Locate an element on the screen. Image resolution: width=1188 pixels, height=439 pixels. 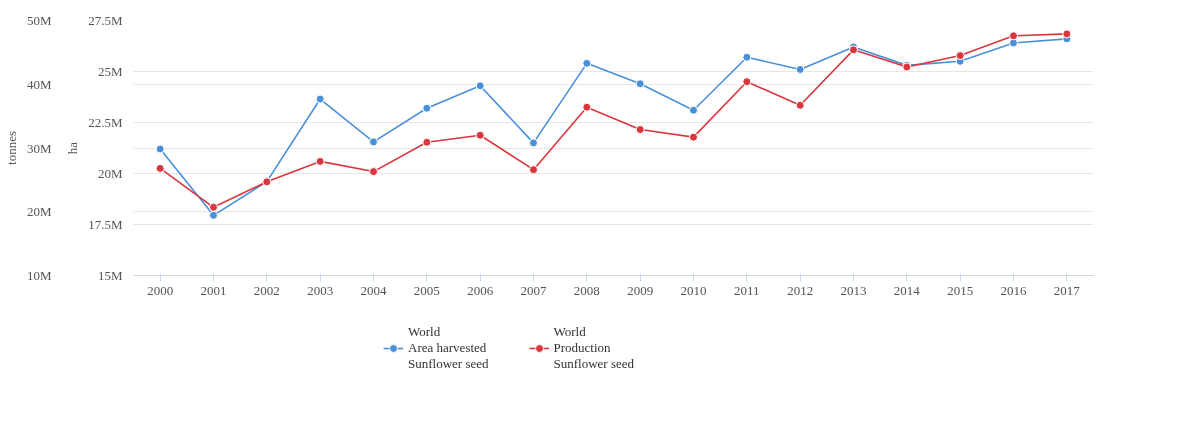
x-tick-label: 2001 is located at coordinates (213, 290).